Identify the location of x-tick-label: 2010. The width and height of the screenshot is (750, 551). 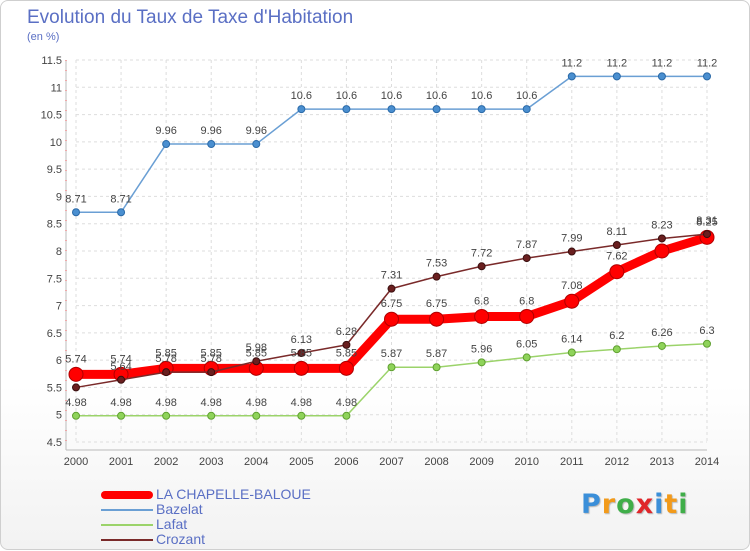
(526, 462).